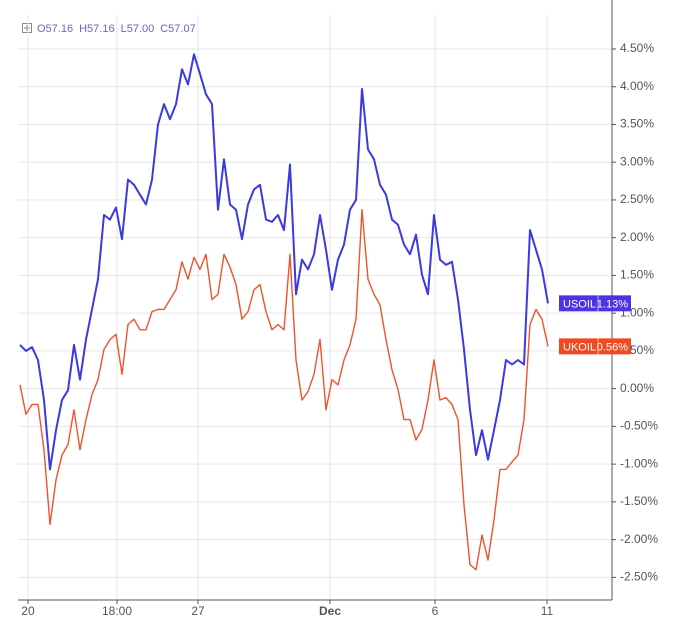 Image resolution: width=680 pixels, height=636 pixels. What do you see at coordinates (639, 501) in the screenshot?
I see `y-tick-label: -1.50%` at bounding box center [639, 501].